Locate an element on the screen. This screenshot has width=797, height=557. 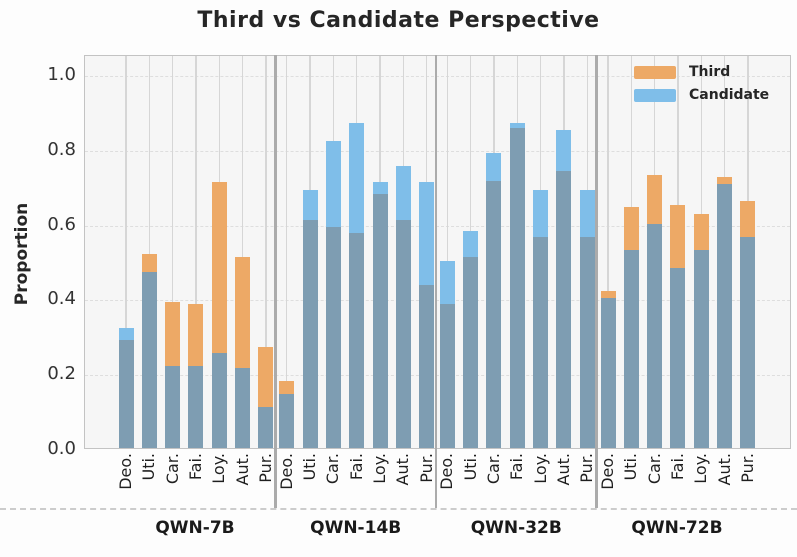
group-label: QWN-7B is located at coordinates (195, 528).